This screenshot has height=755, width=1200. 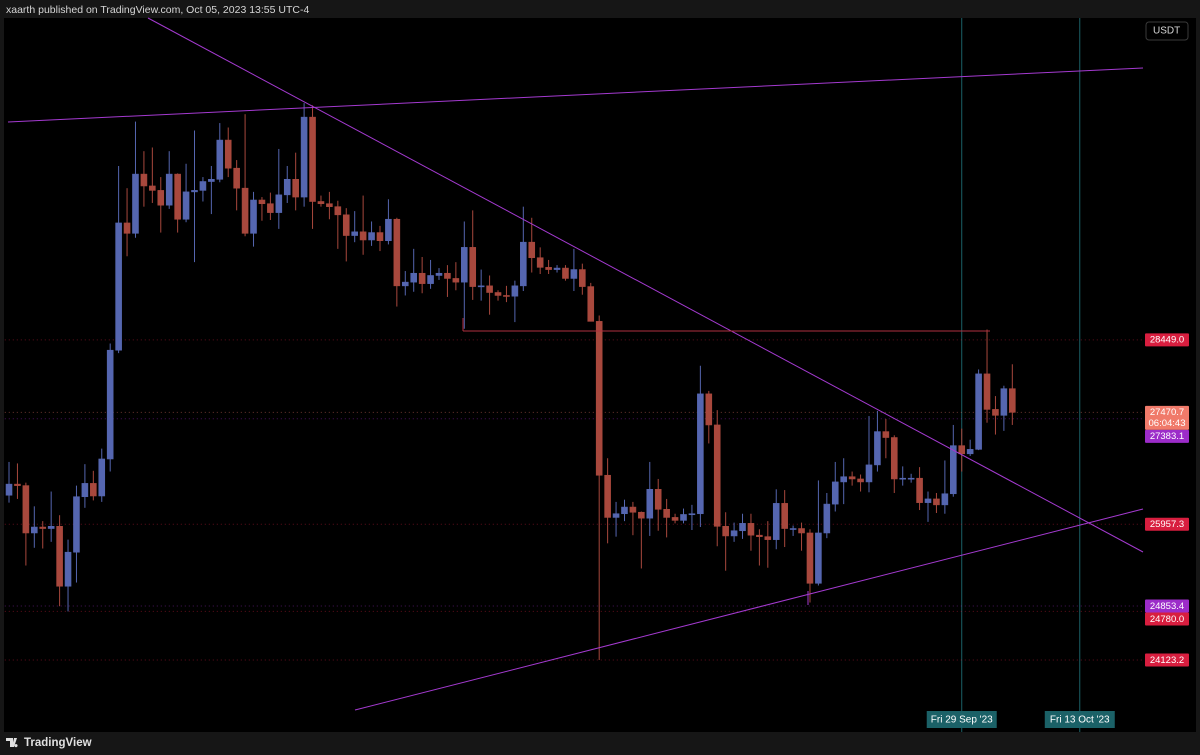 I want to click on trend-line, so click(x=575, y=95).